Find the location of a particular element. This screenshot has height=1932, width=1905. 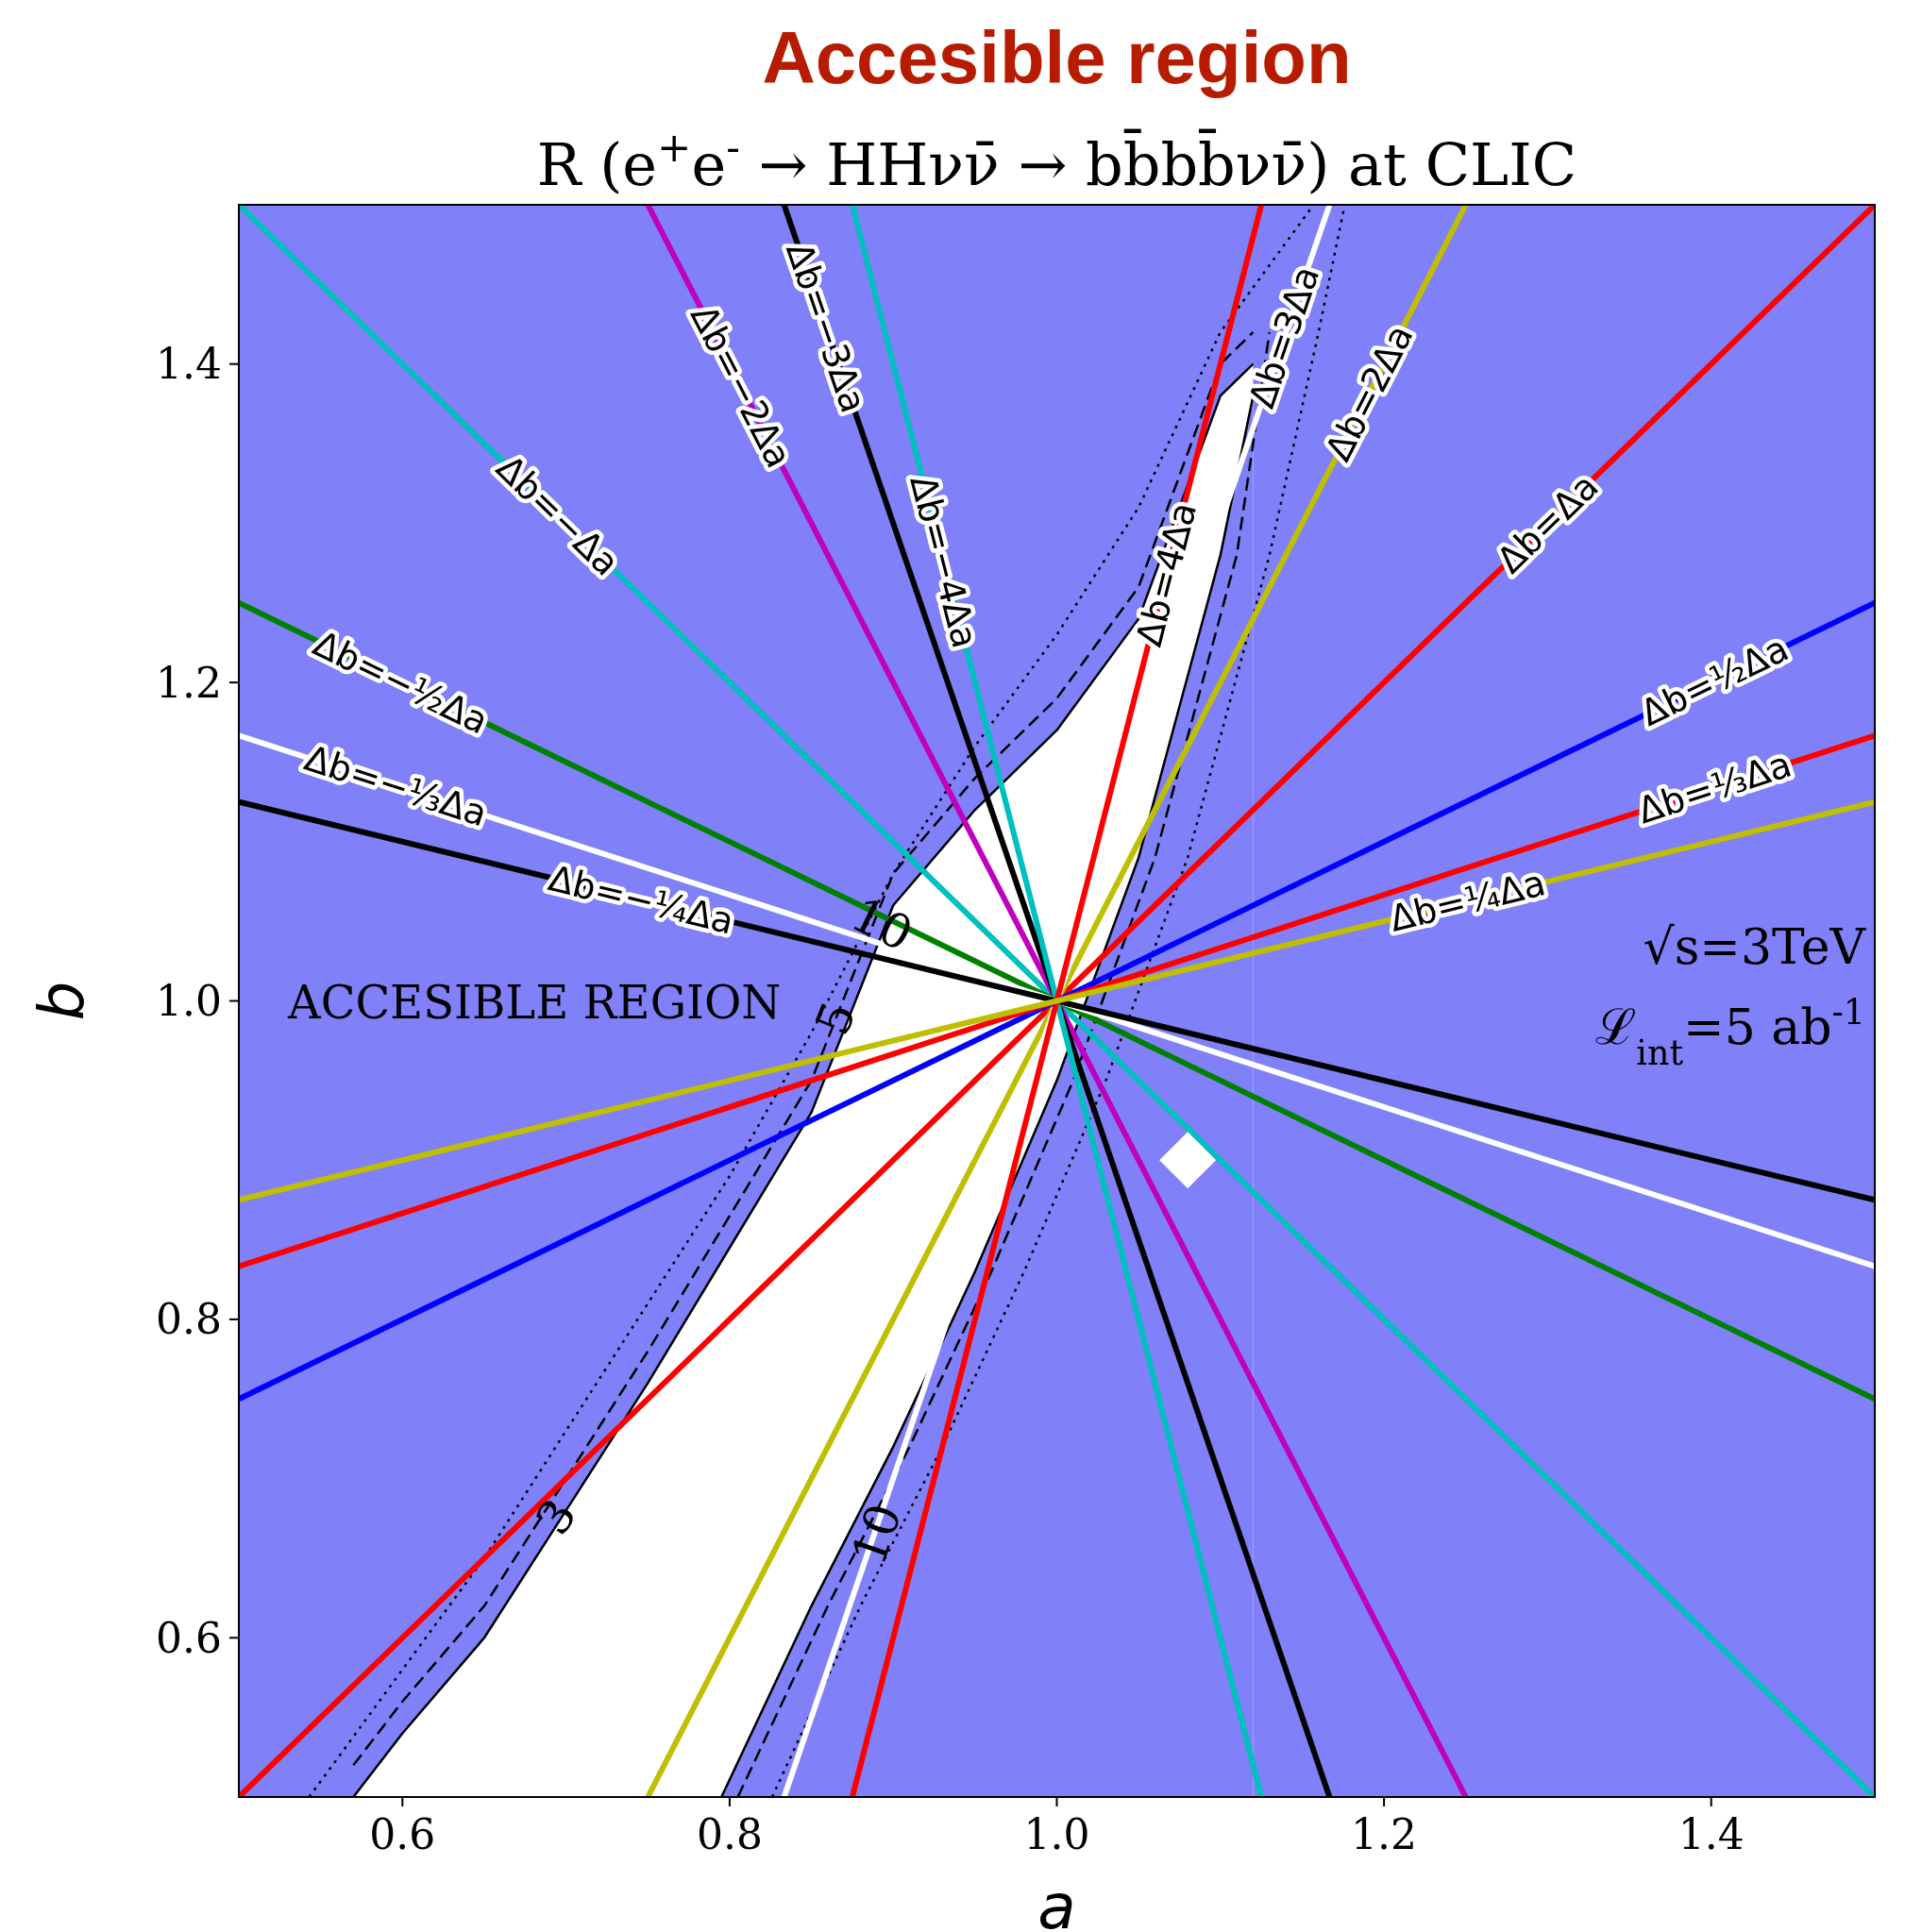

annotation: Δb=4Δa is located at coordinates (1166, 574).